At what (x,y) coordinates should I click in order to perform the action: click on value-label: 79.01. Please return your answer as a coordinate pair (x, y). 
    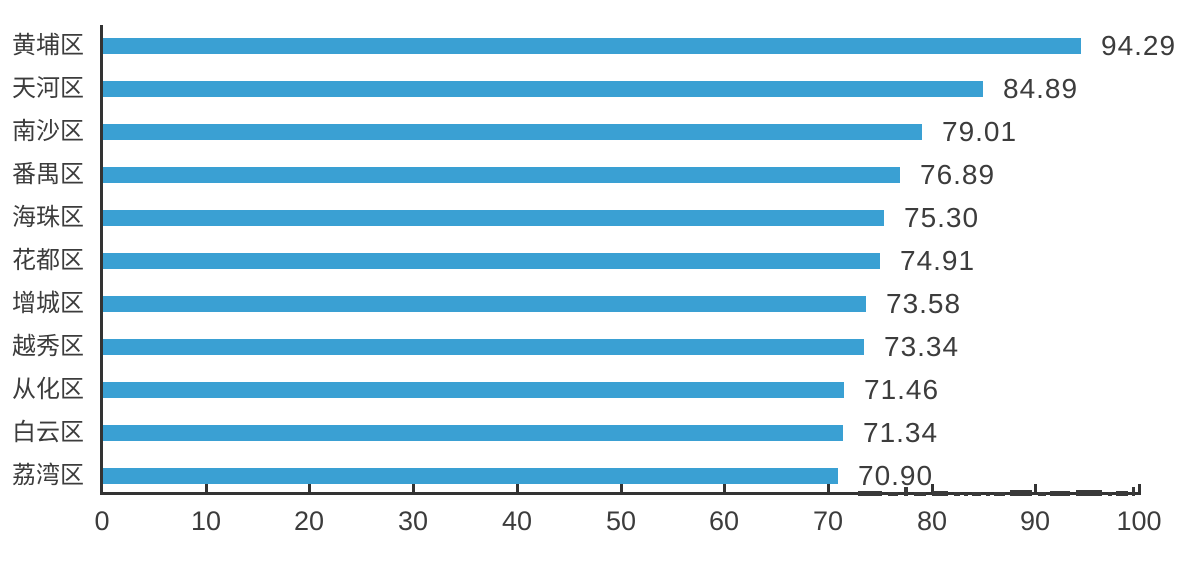
    Looking at the image, I should click on (980, 131).